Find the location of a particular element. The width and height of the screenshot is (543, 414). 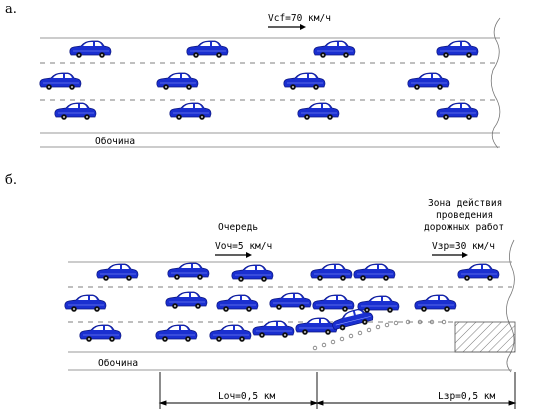

queue-direction-arrow-icon is located at coordinates (233, 255).